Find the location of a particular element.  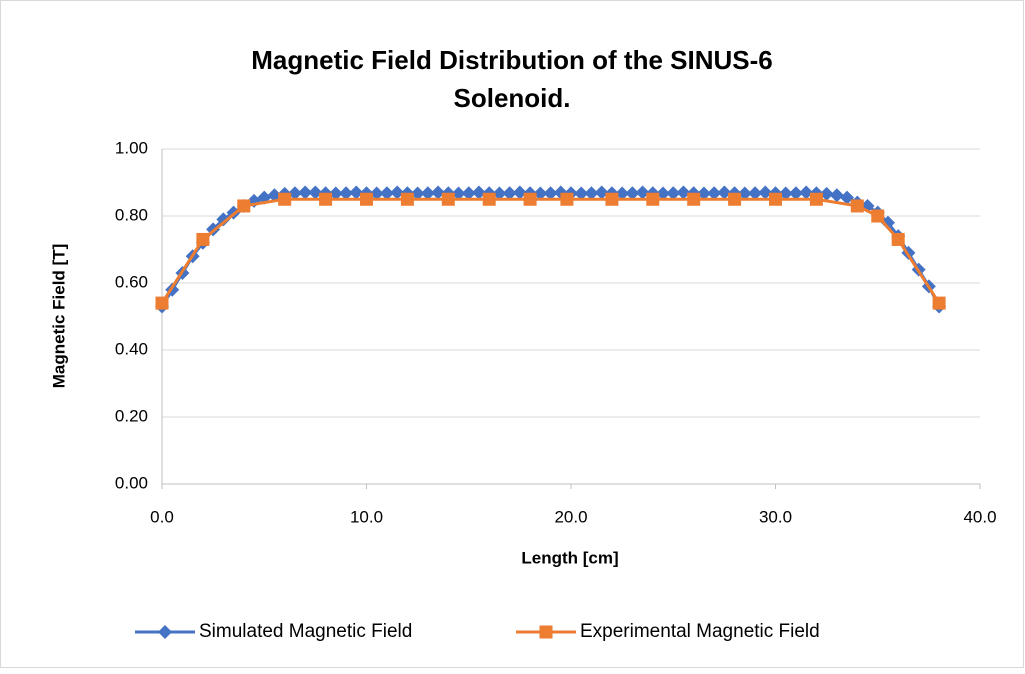

y-tick-label: 0.80 is located at coordinates (131, 214).